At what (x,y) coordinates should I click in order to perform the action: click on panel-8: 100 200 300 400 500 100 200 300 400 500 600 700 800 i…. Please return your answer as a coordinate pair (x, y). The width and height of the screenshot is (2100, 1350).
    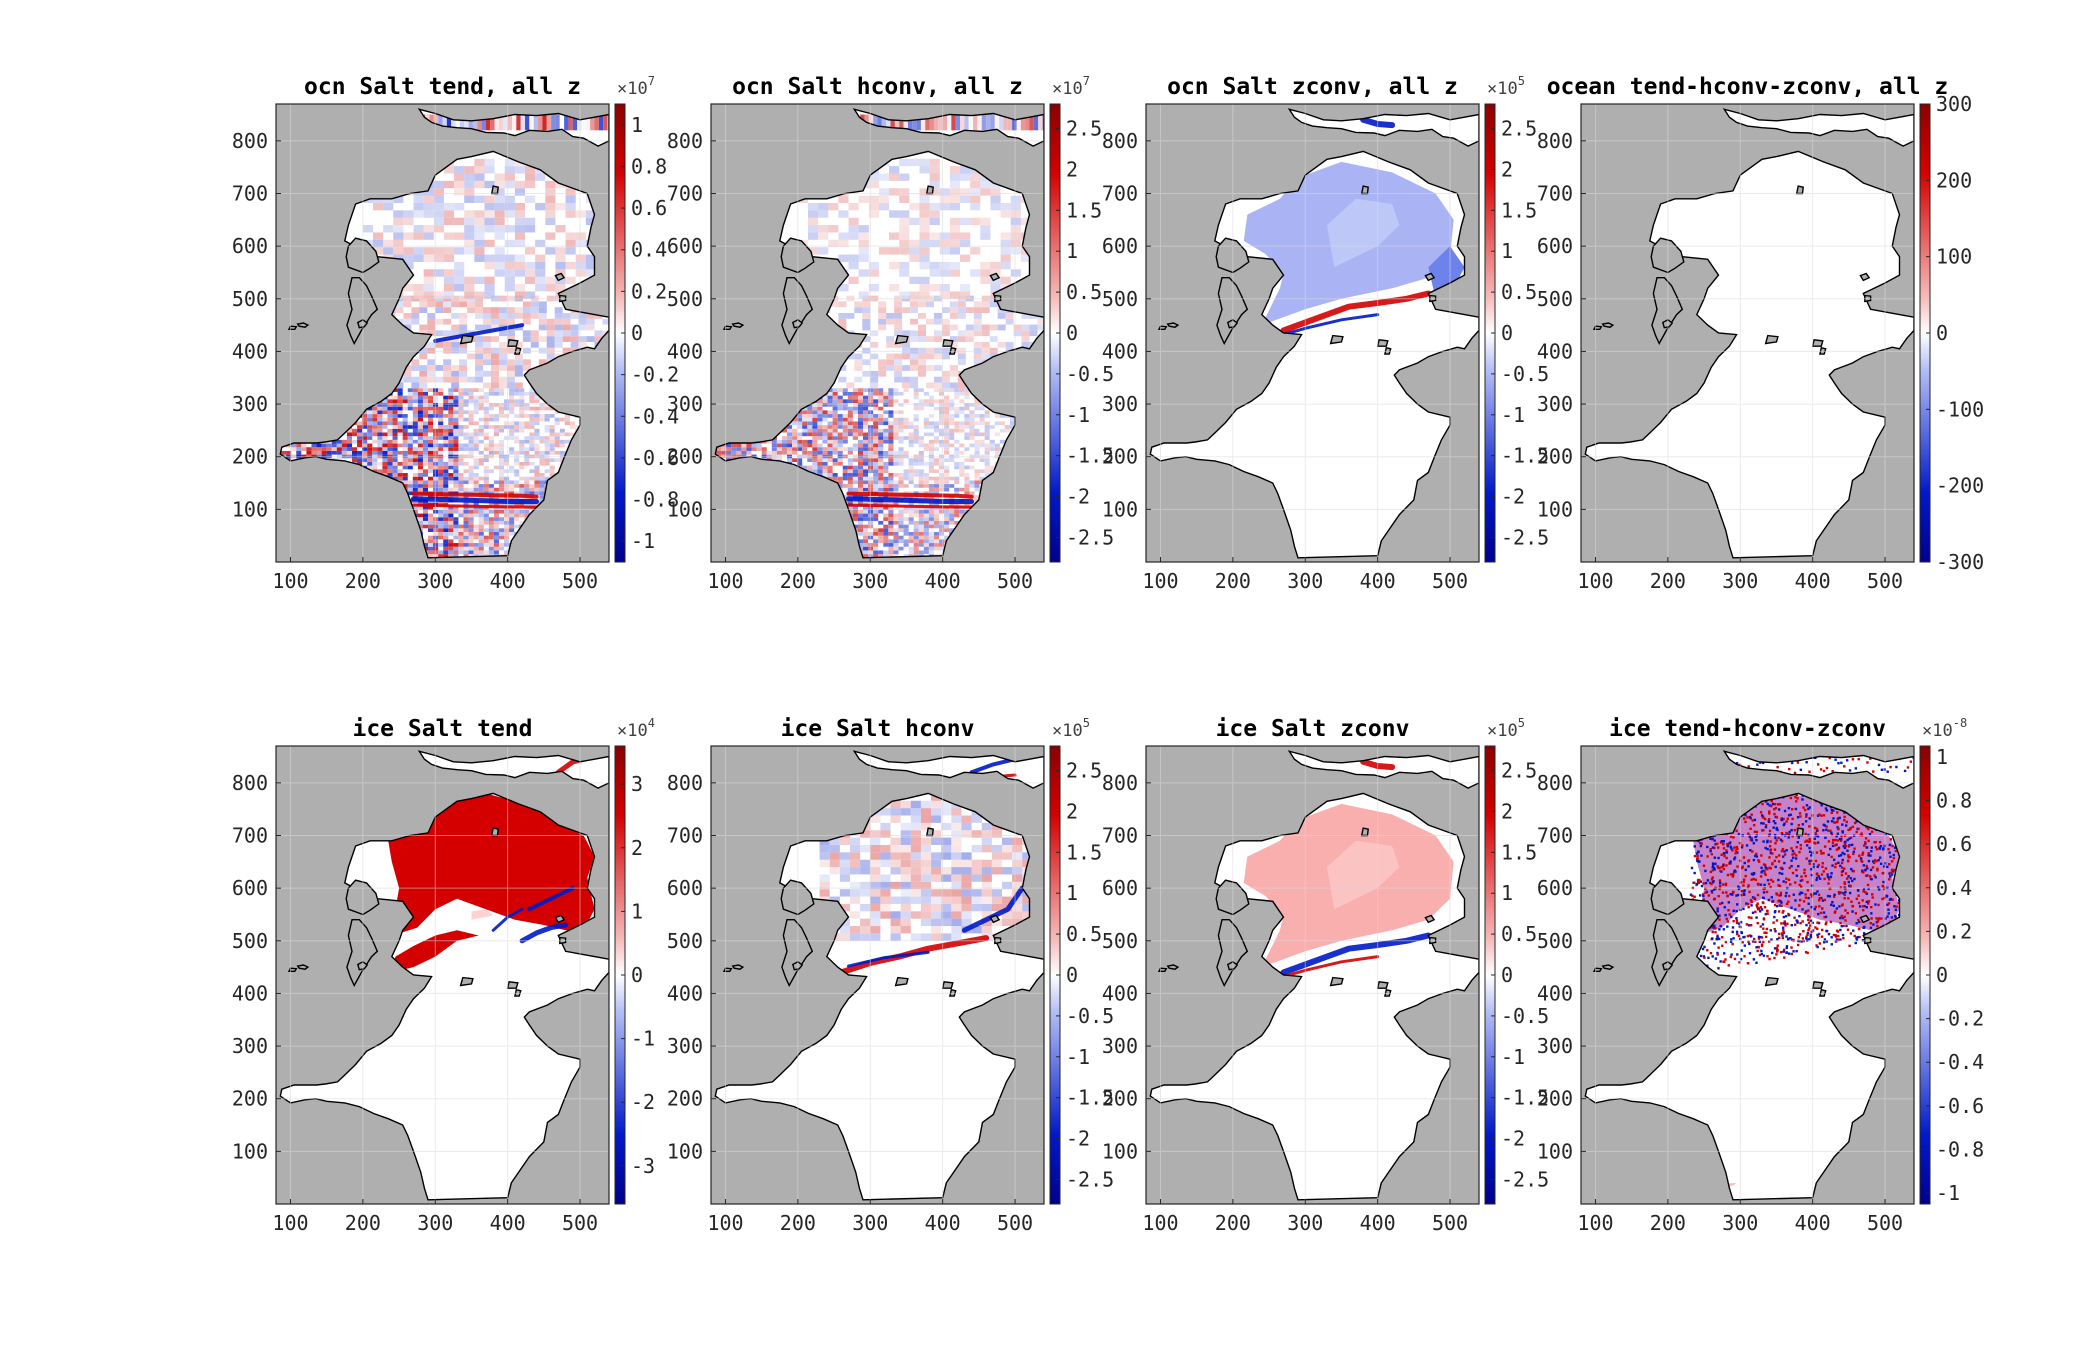
    Looking at the image, I should click on (1760, 975).